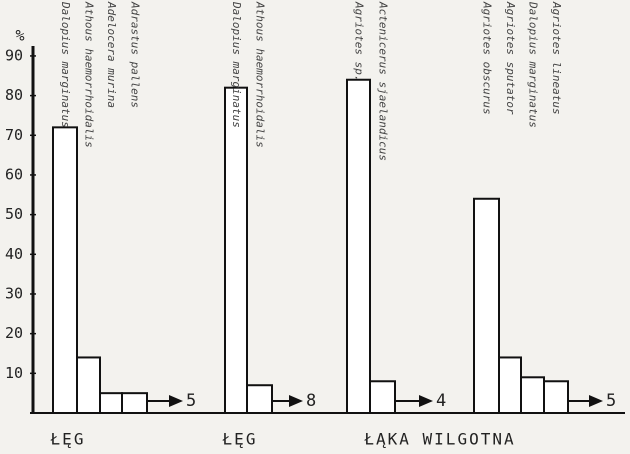 This screenshot has height=454, width=630. Describe the element at coordinates (439, 439) in the screenshot. I see `group-label: ŁĄKA WILGOTNA` at that location.